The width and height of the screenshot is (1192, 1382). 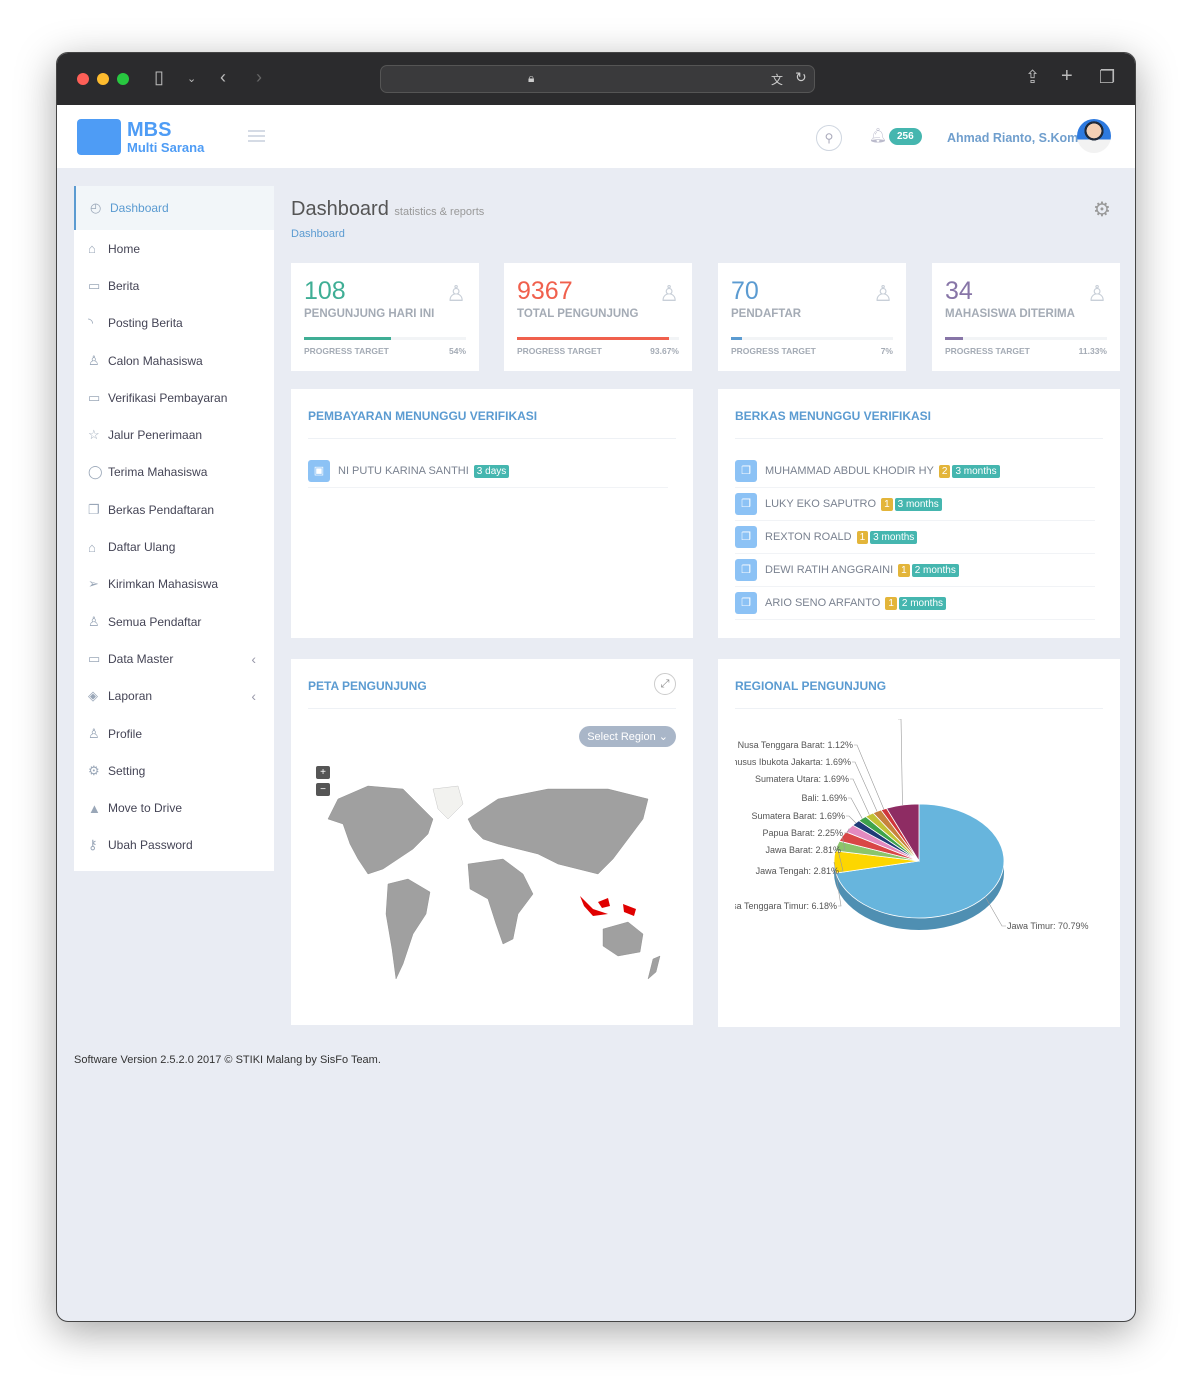 I want to click on sidebar-item-setting: ⚙ Setting, so click(x=174, y=770).